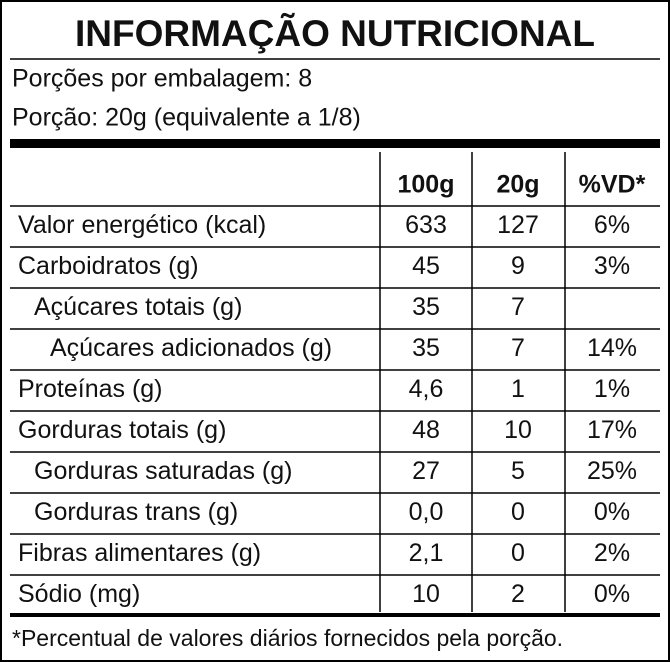 This screenshot has width=670, height=662. I want to click on cell: 3%, so click(612, 266).